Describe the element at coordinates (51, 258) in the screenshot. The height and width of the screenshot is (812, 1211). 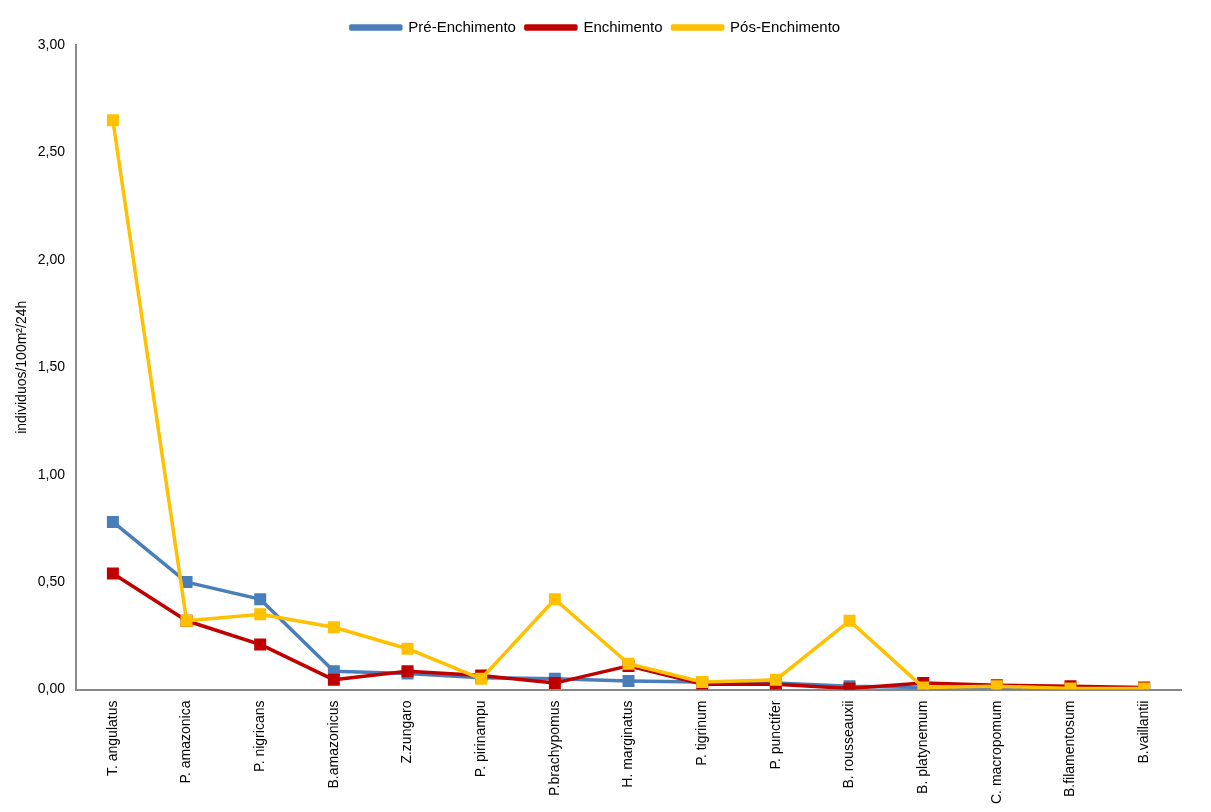
I see `y-tick-label: 2,00` at that location.